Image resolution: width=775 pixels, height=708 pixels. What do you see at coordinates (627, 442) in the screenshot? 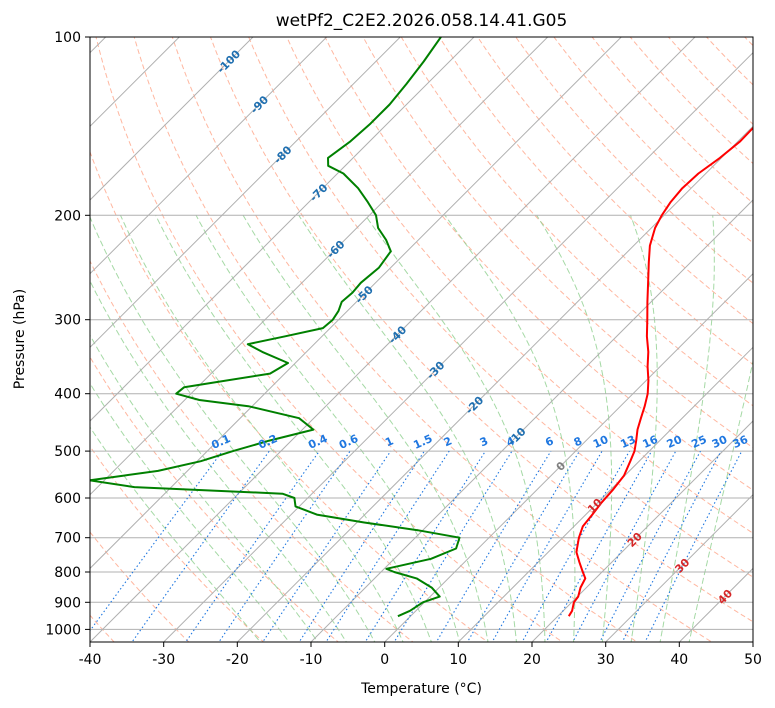
I see `mixing-ratio-label: 13` at bounding box center [627, 442].